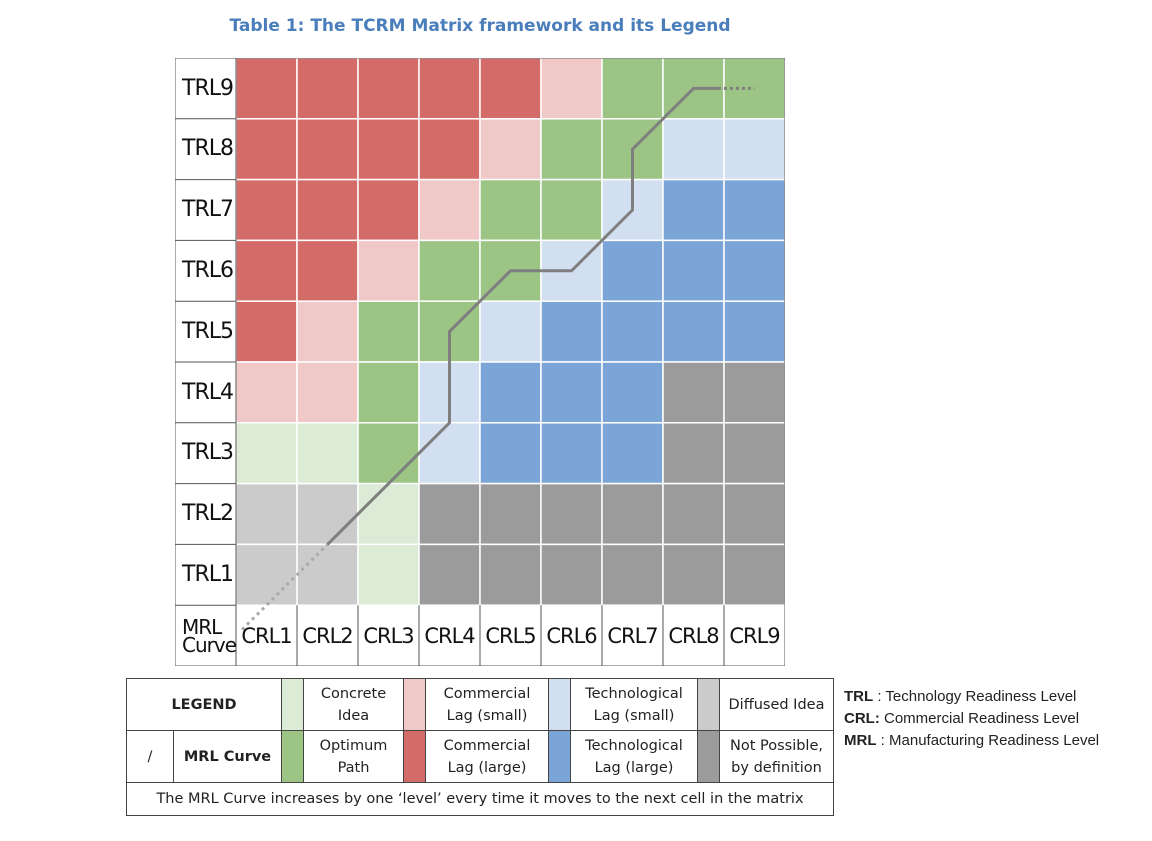 The height and width of the screenshot is (841, 1152). What do you see at coordinates (571, 89) in the screenshot?
I see `matrix-cell-trl9-crl6` at bounding box center [571, 89].